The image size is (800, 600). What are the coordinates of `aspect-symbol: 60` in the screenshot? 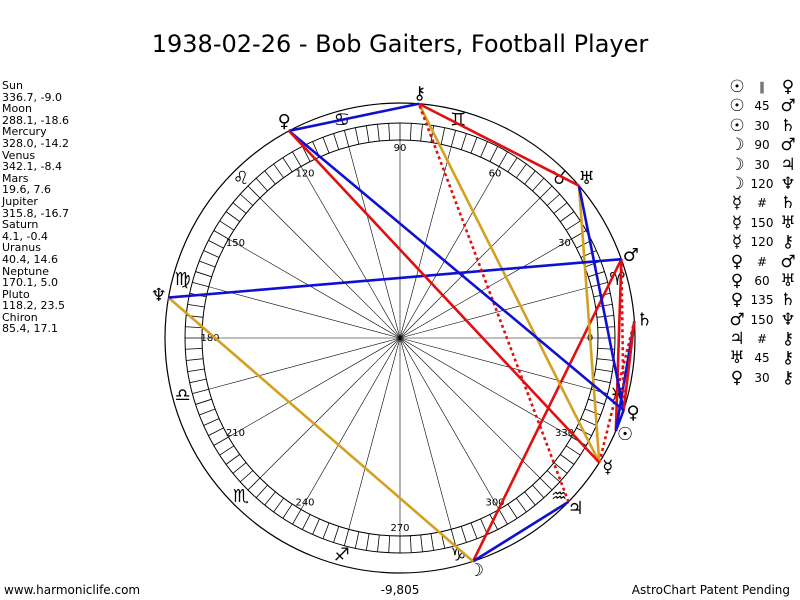 It's located at (762, 280).